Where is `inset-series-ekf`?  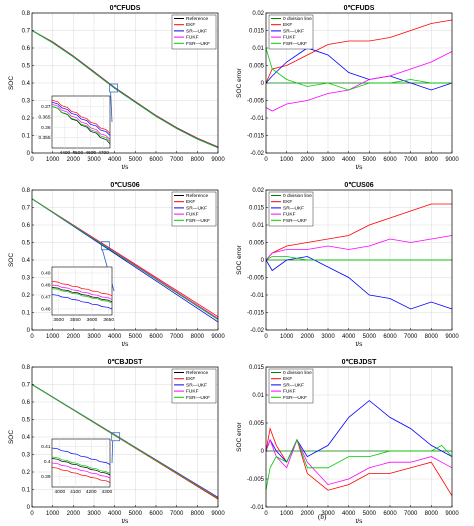
inset-series-ekf is located at coordinates (81, 475).